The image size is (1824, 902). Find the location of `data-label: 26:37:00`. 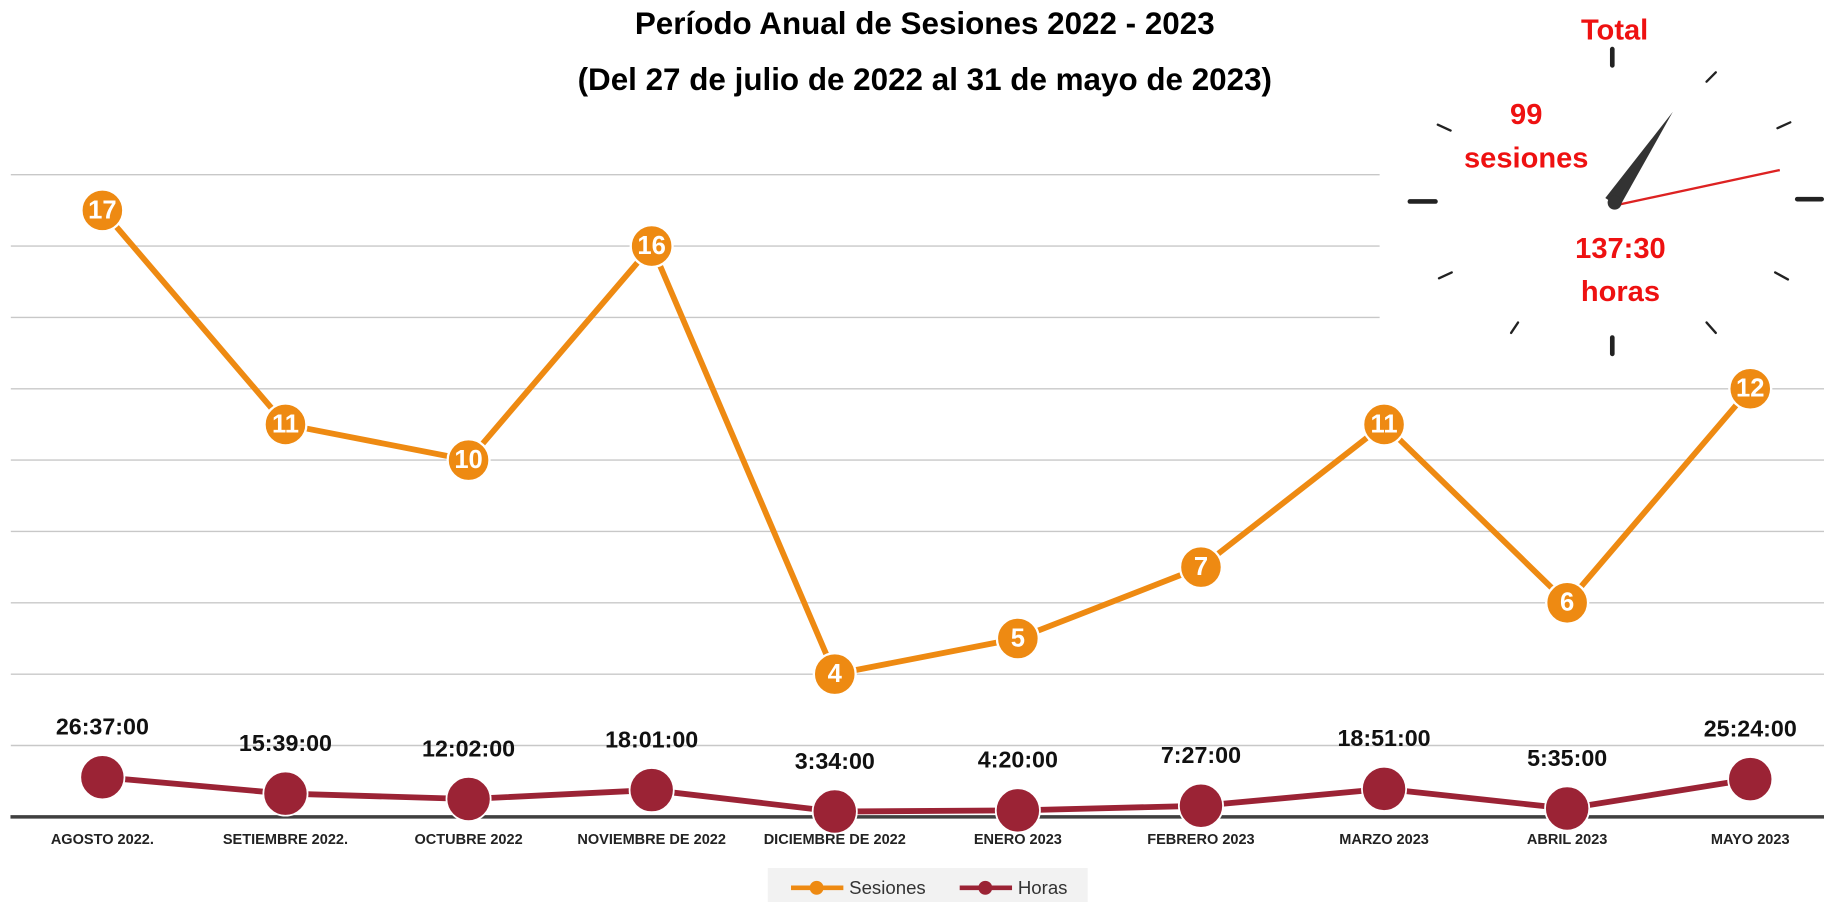

data-label: 26:37:00 is located at coordinates (102, 727).